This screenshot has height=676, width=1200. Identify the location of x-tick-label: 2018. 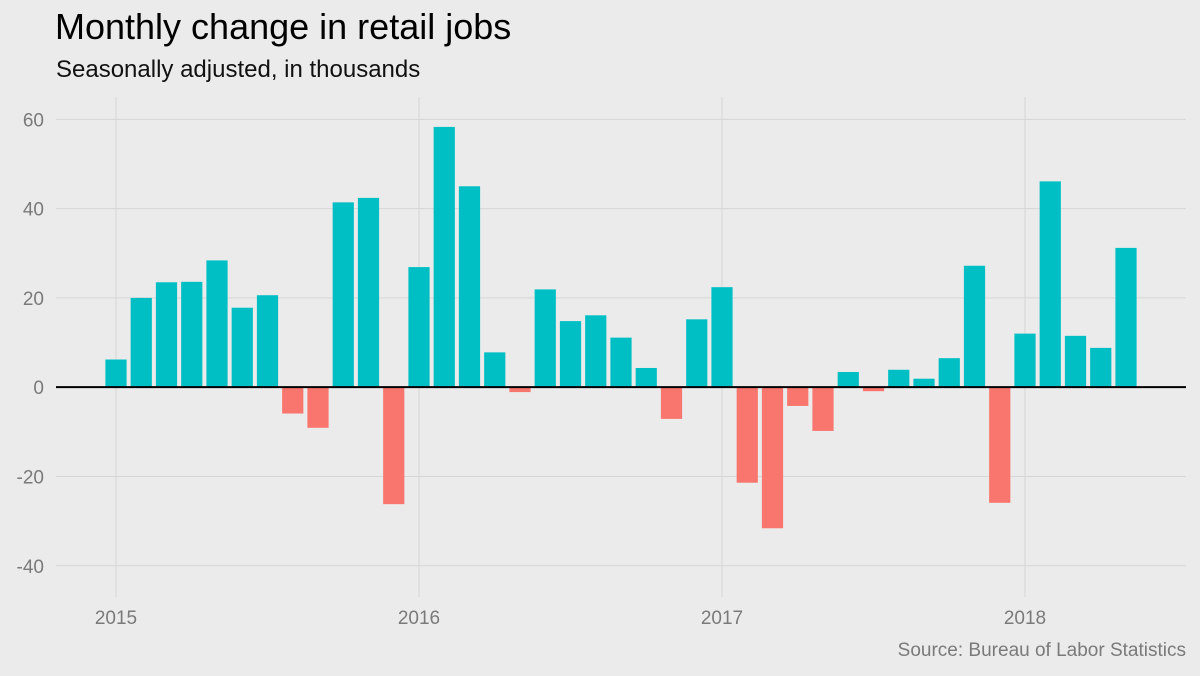
(1025, 618).